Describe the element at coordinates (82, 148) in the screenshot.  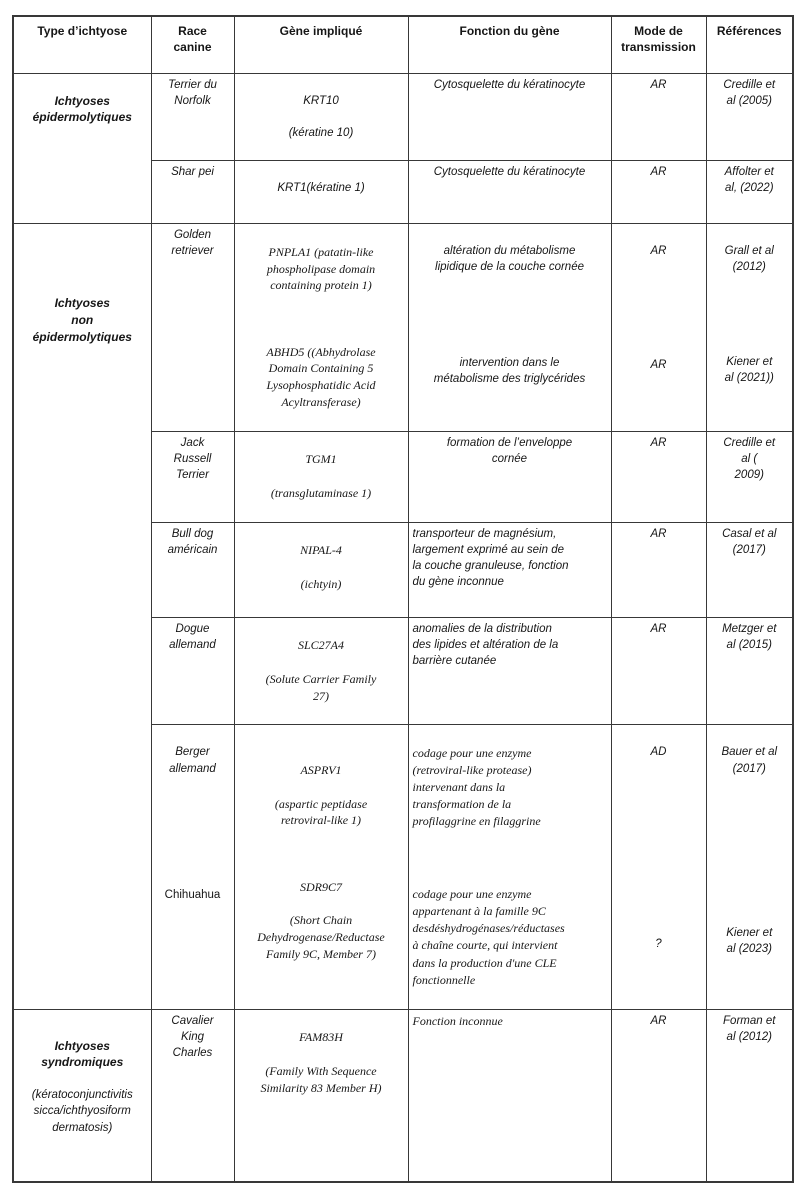
I see `section-cell-epidermolytic: Ichtyoses épidermolytiques` at that location.